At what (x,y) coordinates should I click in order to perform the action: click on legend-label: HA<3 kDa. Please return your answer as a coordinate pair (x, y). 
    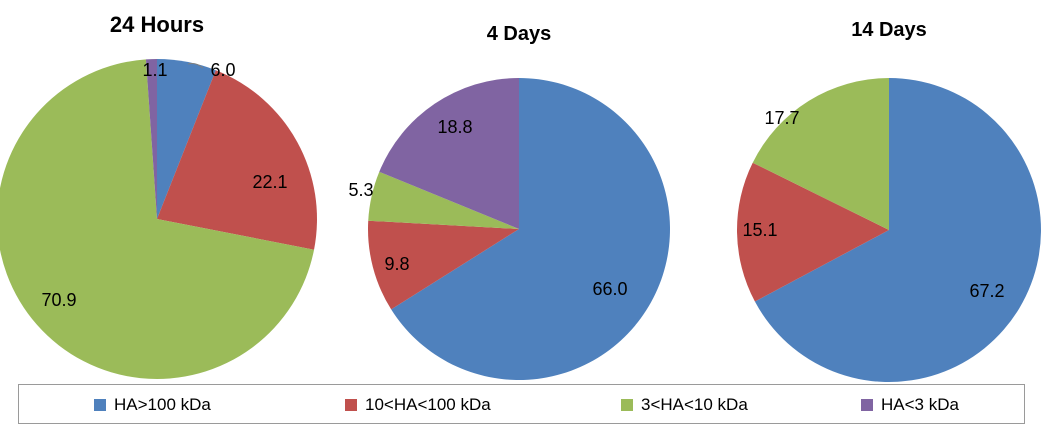
    Looking at the image, I should click on (920, 404).